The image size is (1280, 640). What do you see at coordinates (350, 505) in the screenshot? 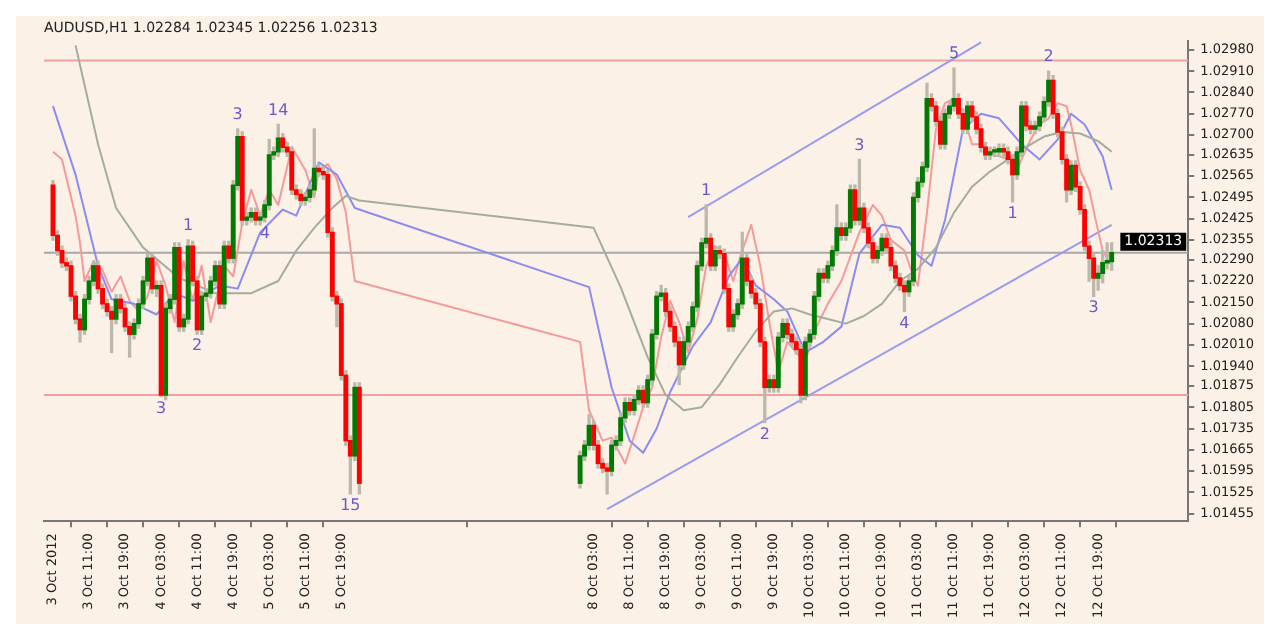
I see `annotation: 15` at bounding box center [350, 505].